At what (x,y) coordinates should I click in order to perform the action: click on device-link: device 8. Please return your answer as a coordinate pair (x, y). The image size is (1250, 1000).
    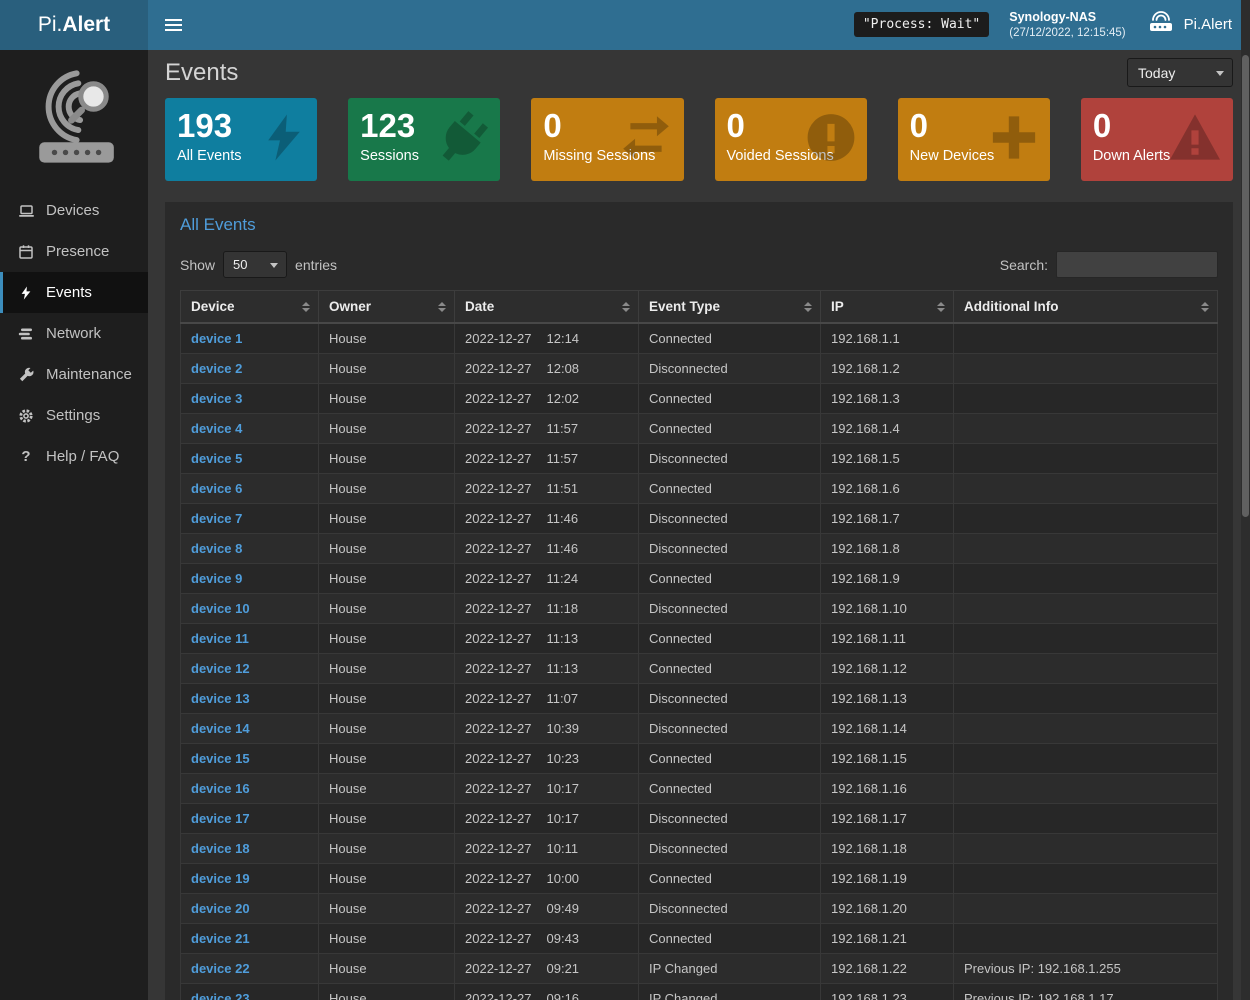
    Looking at the image, I should click on (217, 548).